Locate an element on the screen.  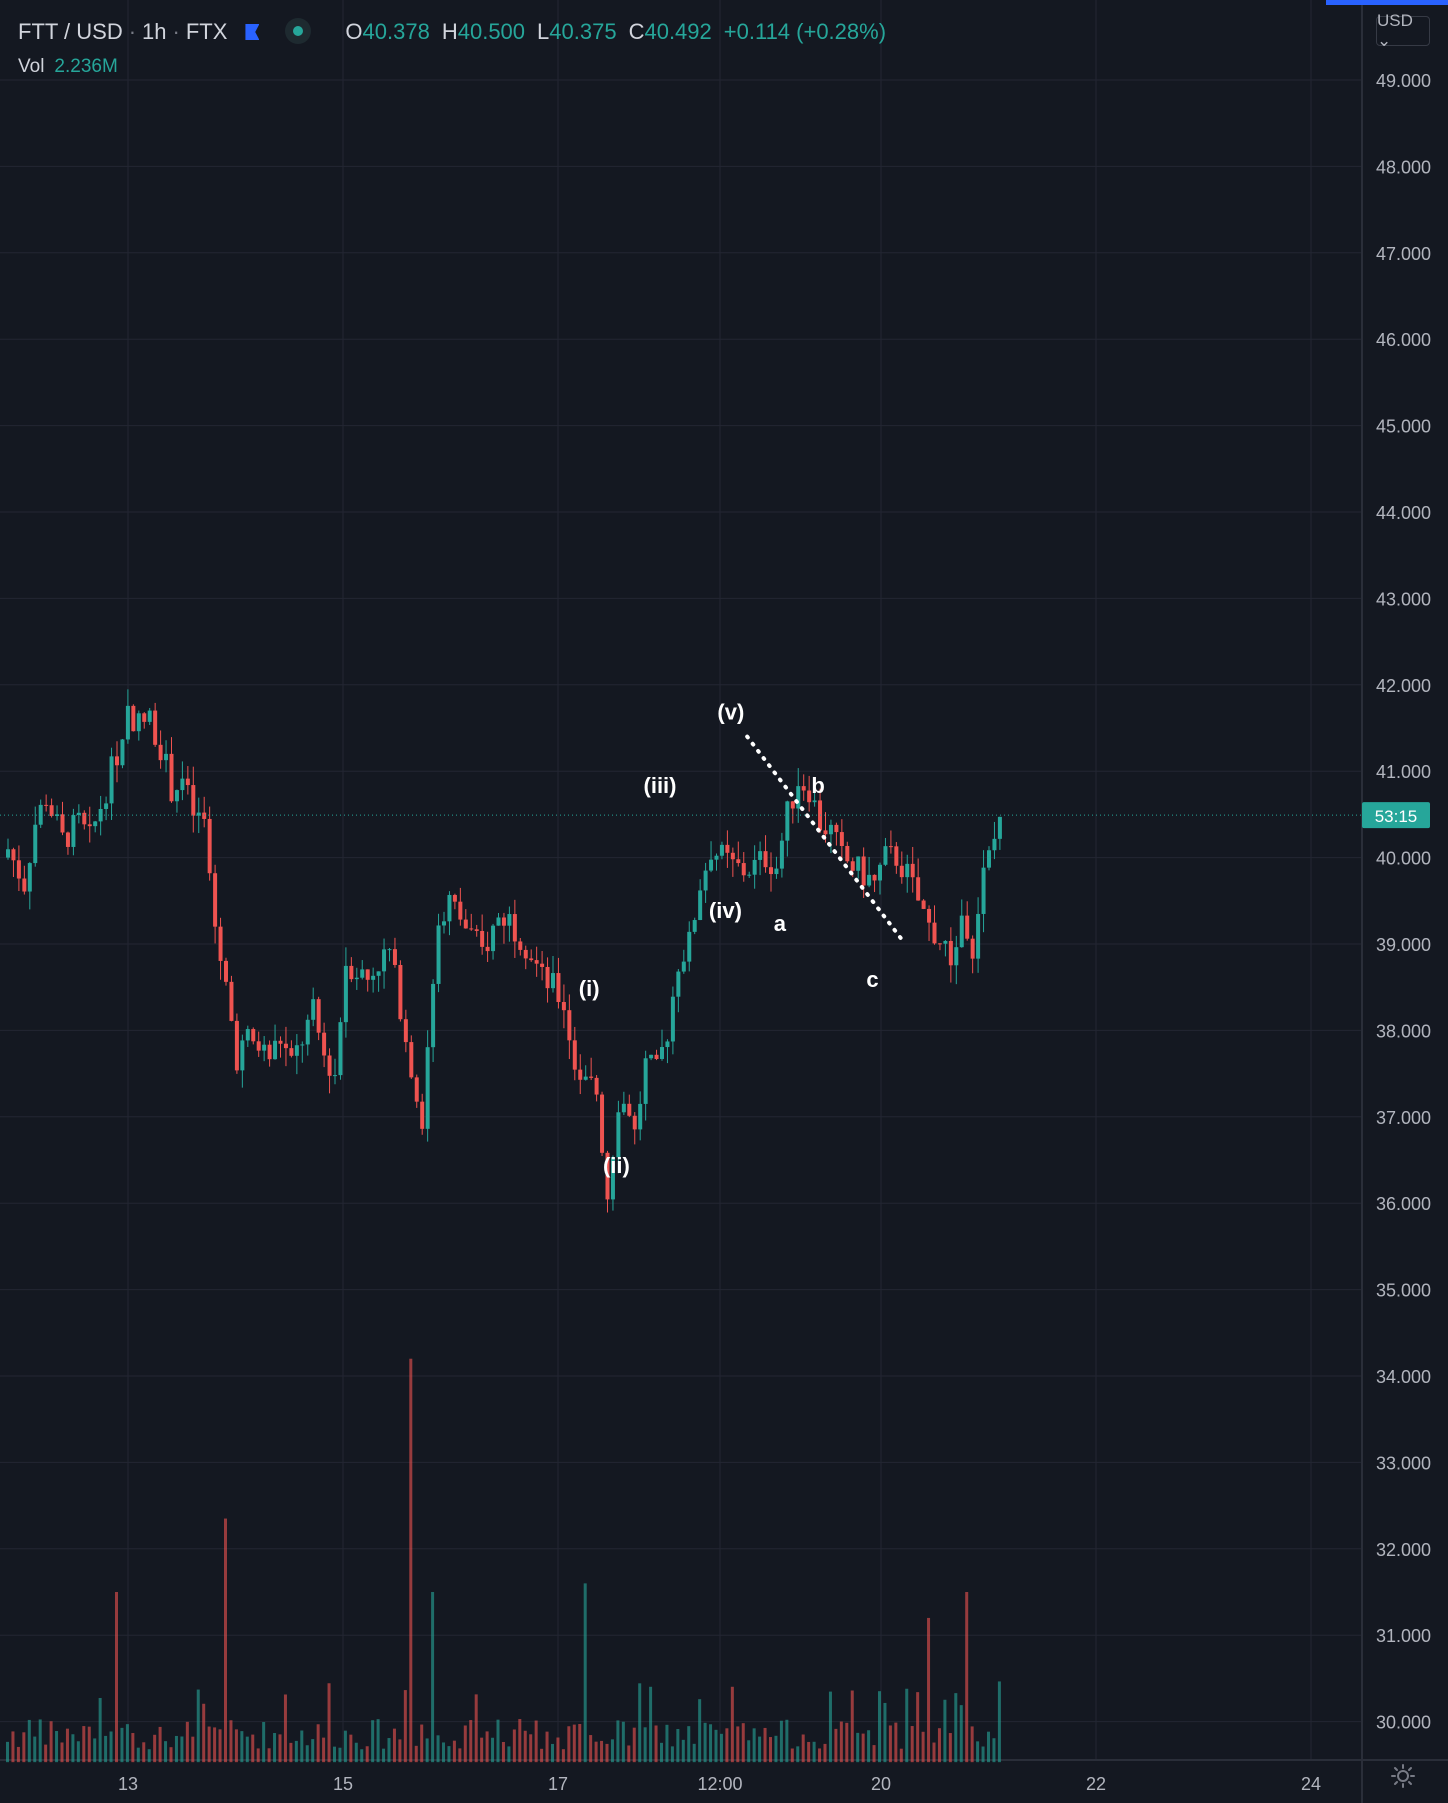
change-value: +0.114 (+0.28%) is located at coordinates (805, 31).